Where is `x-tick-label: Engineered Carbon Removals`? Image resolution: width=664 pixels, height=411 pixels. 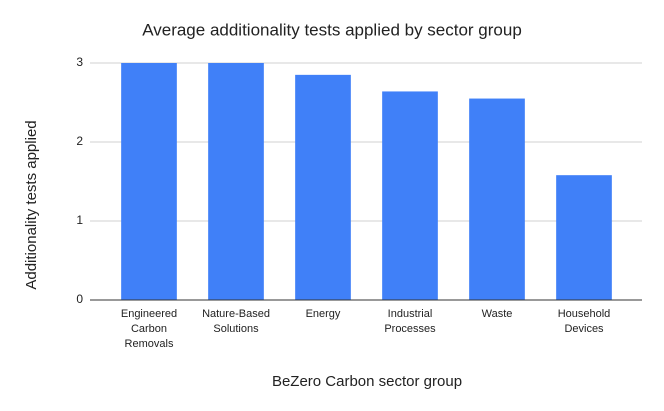 x-tick-label: Engineered Carbon Removals is located at coordinates (149, 329).